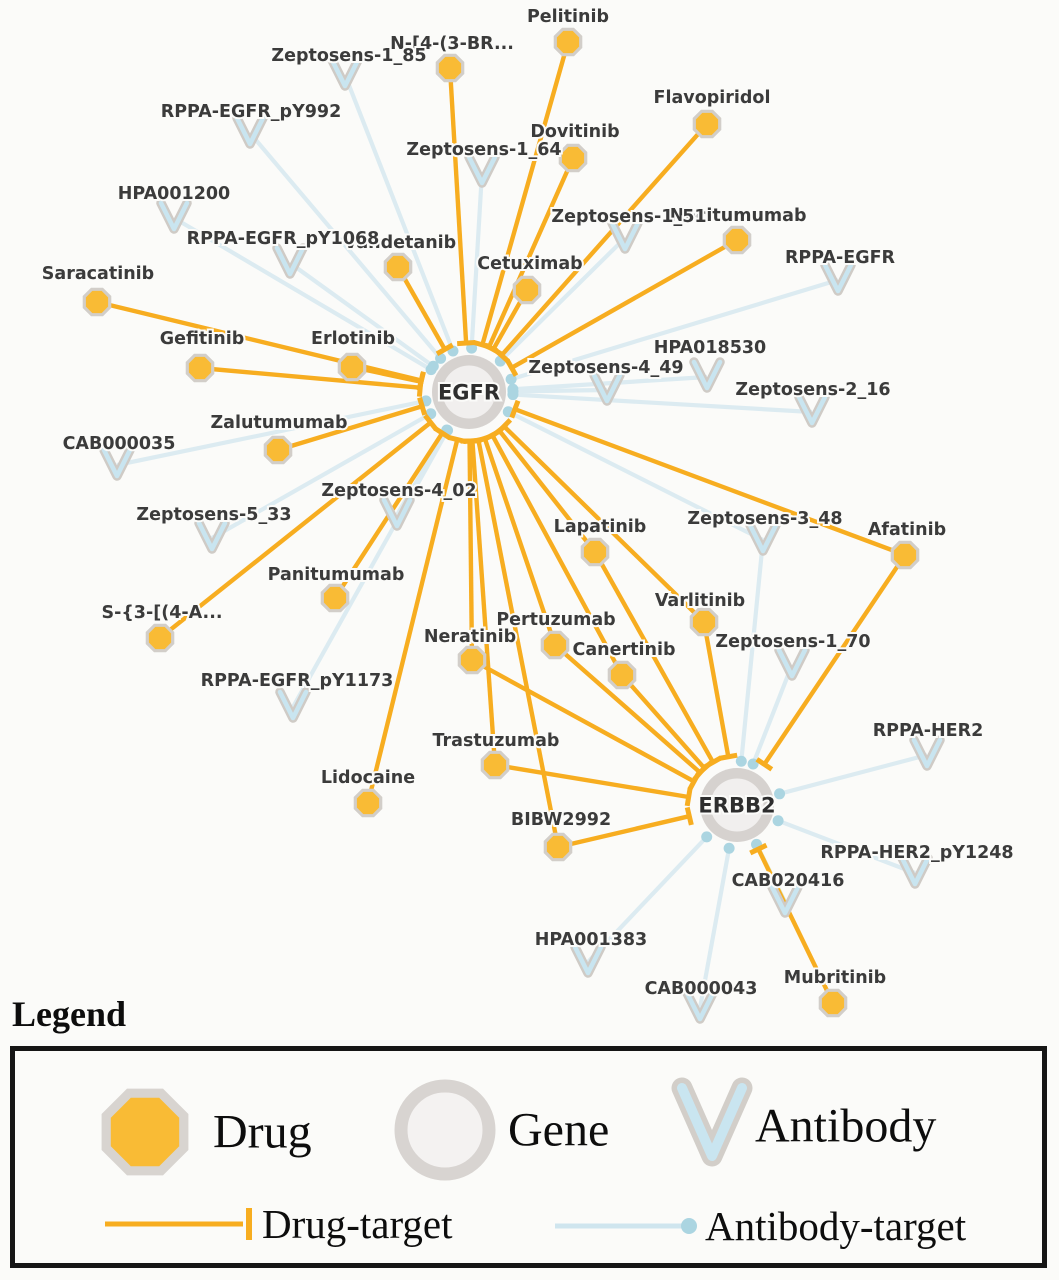 This screenshot has height=1280, width=1059. Describe the element at coordinates (445, 1130) in the screenshot. I see `gene-circle-icon` at that location.